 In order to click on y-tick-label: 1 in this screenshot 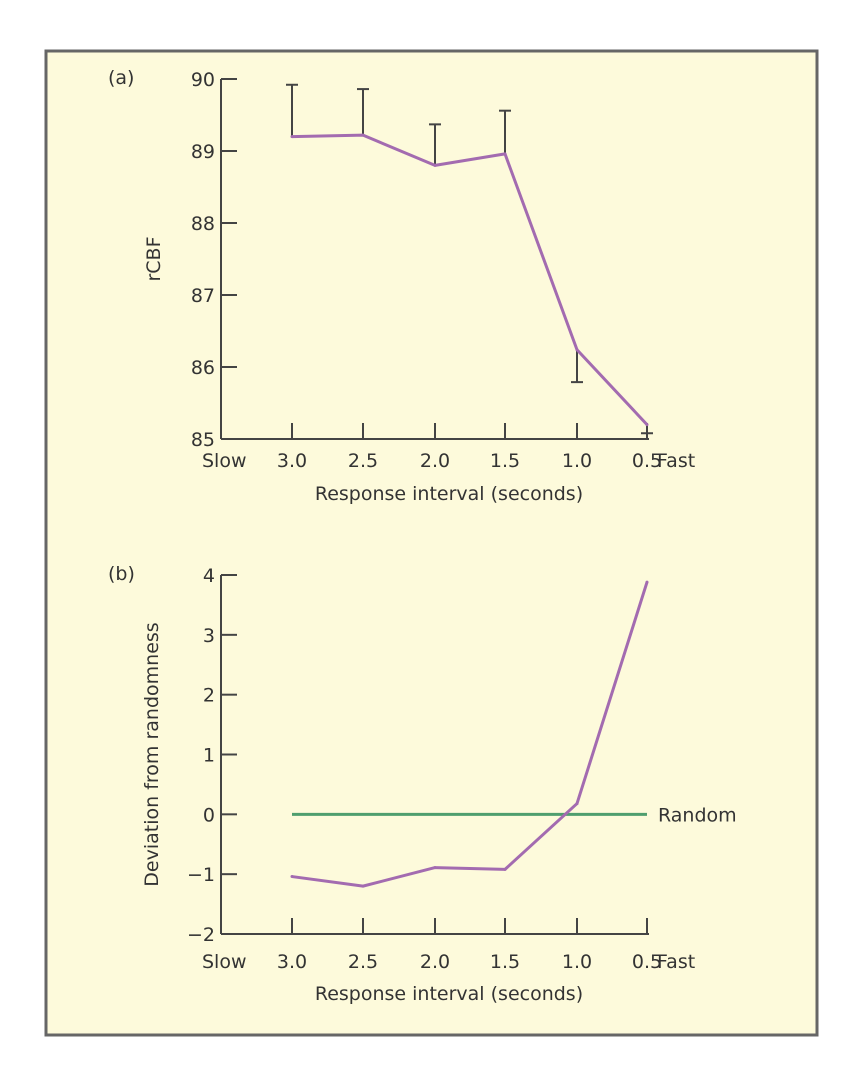, I will do `click(209, 756)`.